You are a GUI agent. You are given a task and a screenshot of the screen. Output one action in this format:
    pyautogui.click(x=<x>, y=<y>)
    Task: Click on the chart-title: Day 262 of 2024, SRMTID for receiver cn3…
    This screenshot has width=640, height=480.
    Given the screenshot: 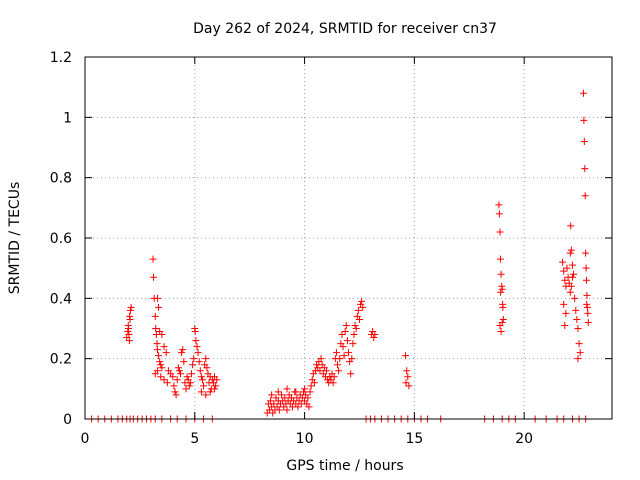 What is the action you would take?
    pyautogui.click(x=345, y=29)
    